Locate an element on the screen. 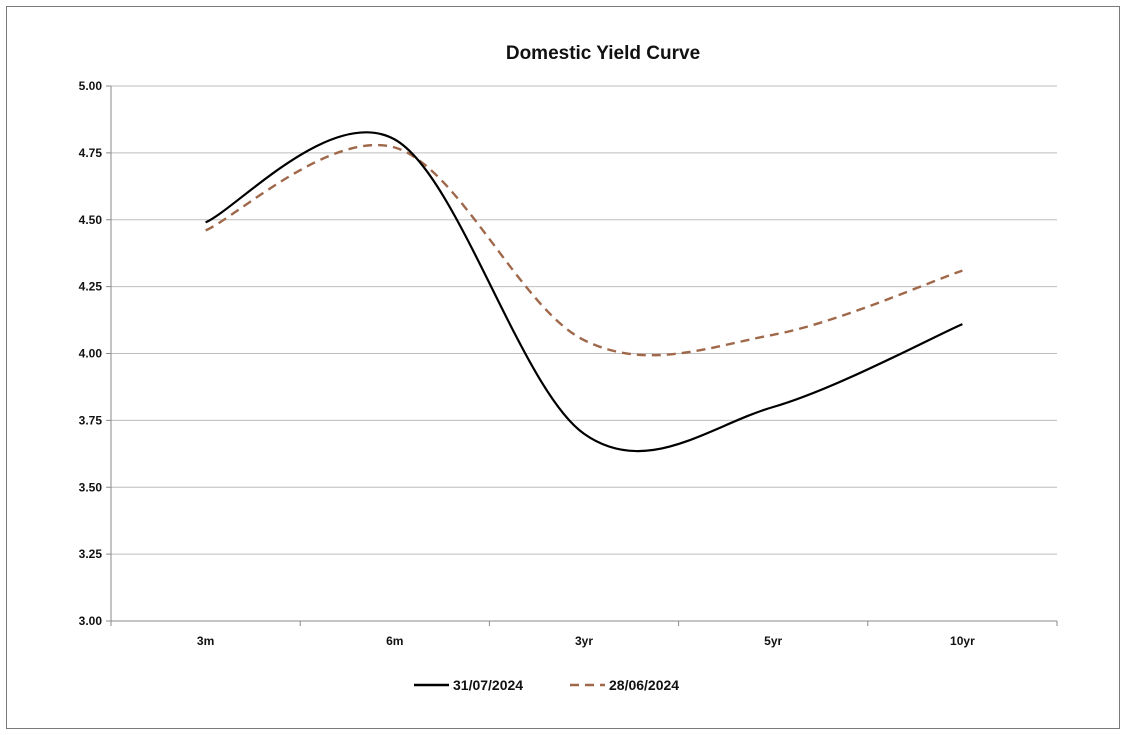  y-tick-label: 4.50 is located at coordinates (91, 220).